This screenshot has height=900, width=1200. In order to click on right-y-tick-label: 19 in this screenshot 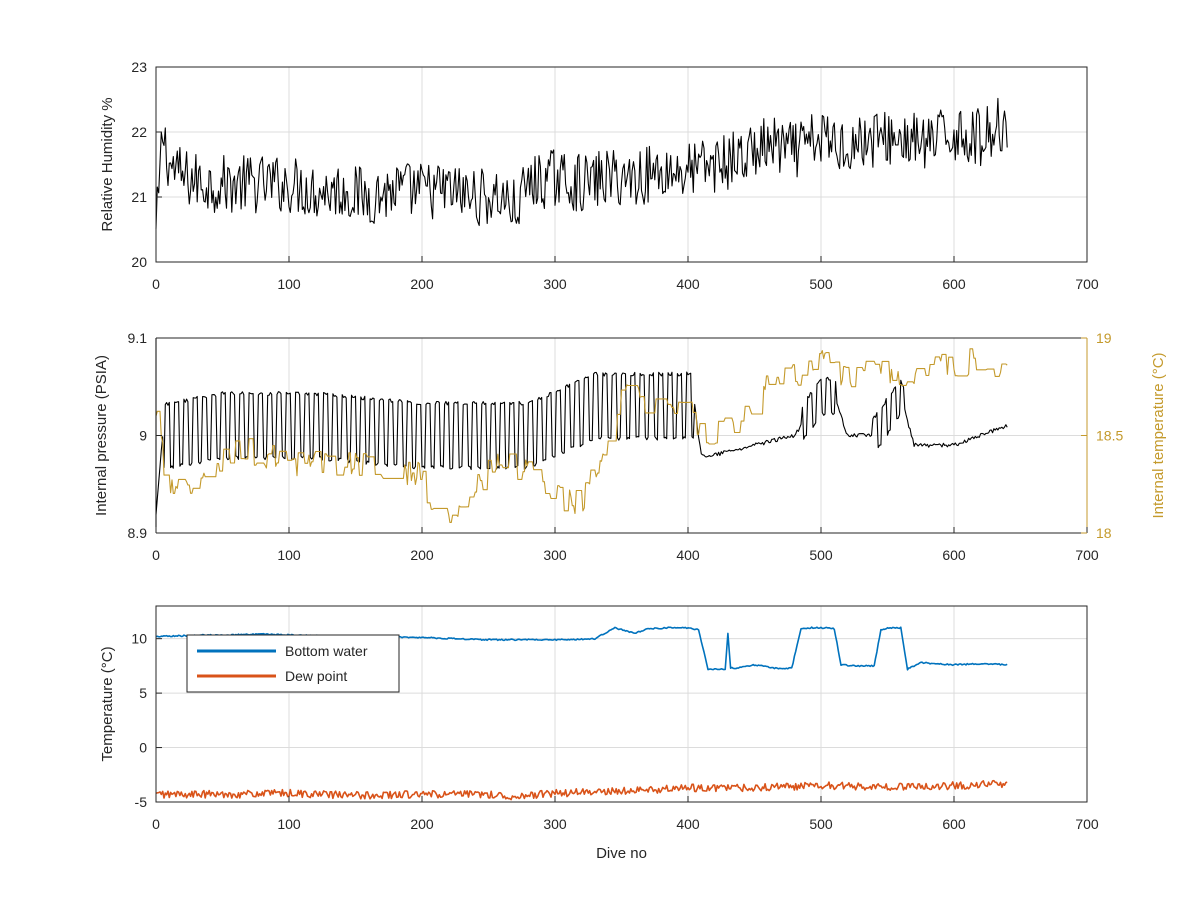, I will do `click(1104, 338)`.